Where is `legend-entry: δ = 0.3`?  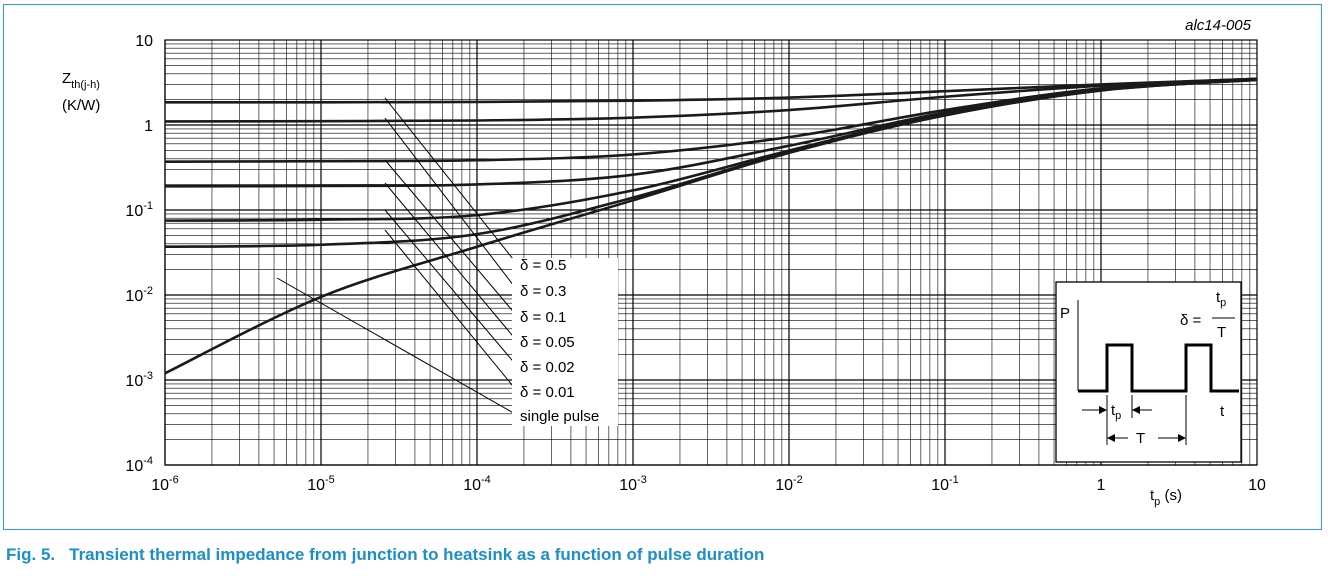
legend-entry: δ = 0.3 is located at coordinates (543, 291).